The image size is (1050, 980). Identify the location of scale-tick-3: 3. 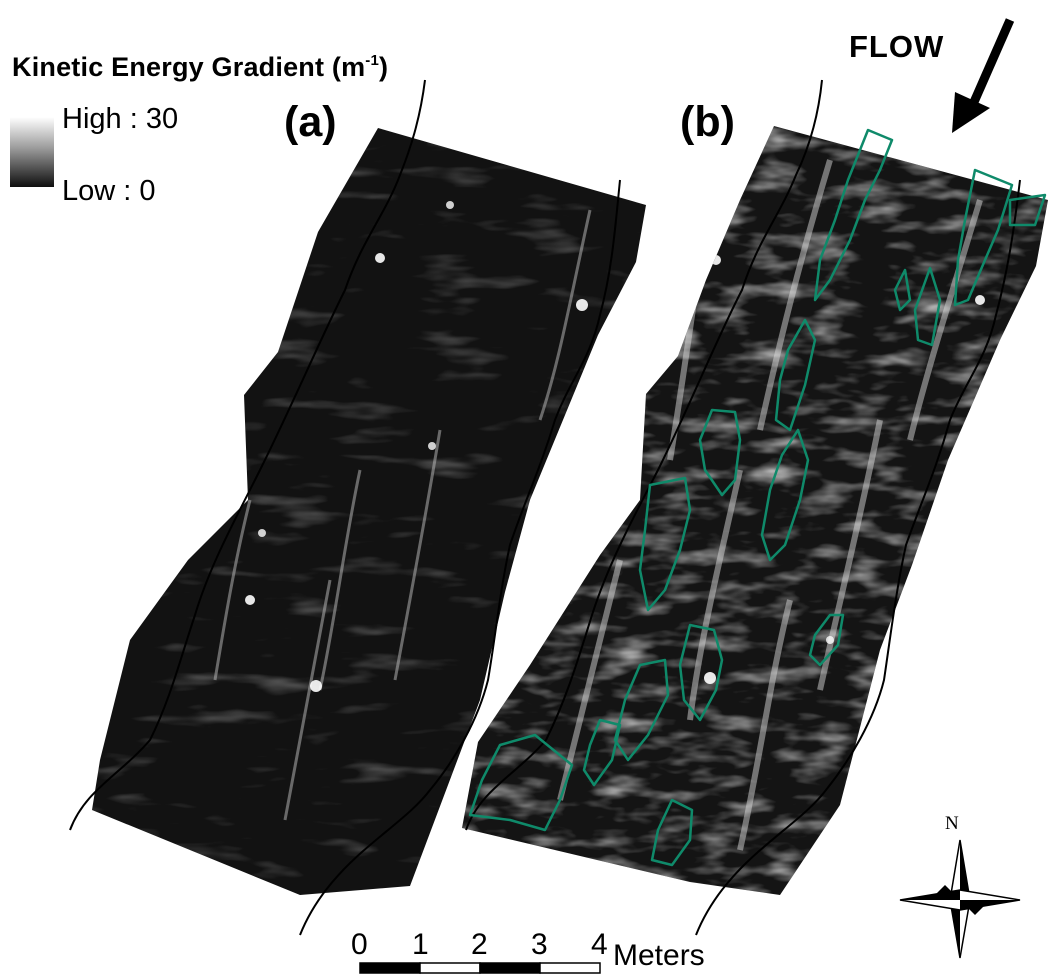
(539, 944).